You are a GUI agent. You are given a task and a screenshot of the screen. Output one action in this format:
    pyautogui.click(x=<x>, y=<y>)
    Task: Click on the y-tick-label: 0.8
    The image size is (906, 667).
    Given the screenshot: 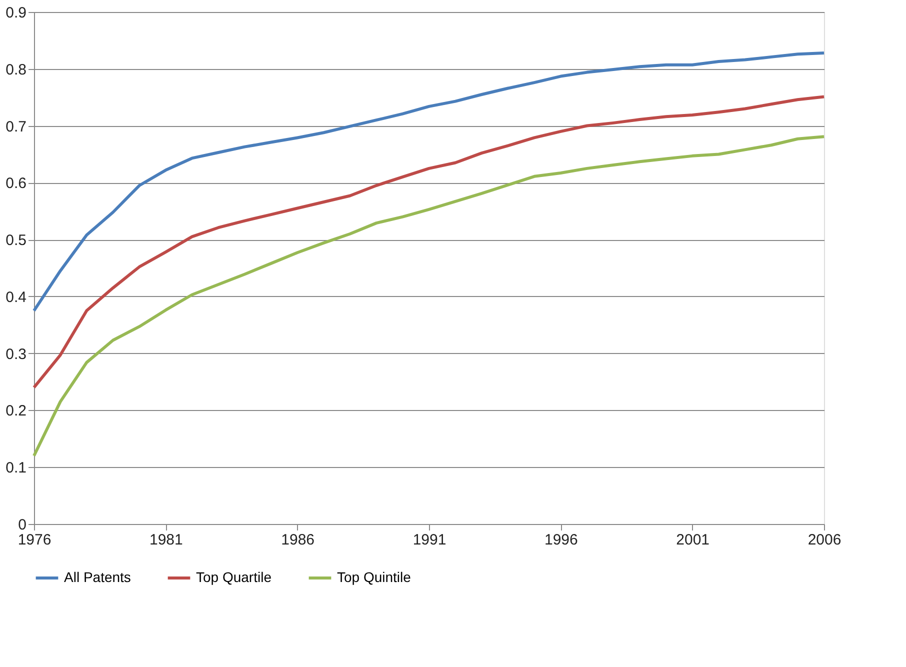 What is the action you would take?
    pyautogui.click(x=16, y=69)
    